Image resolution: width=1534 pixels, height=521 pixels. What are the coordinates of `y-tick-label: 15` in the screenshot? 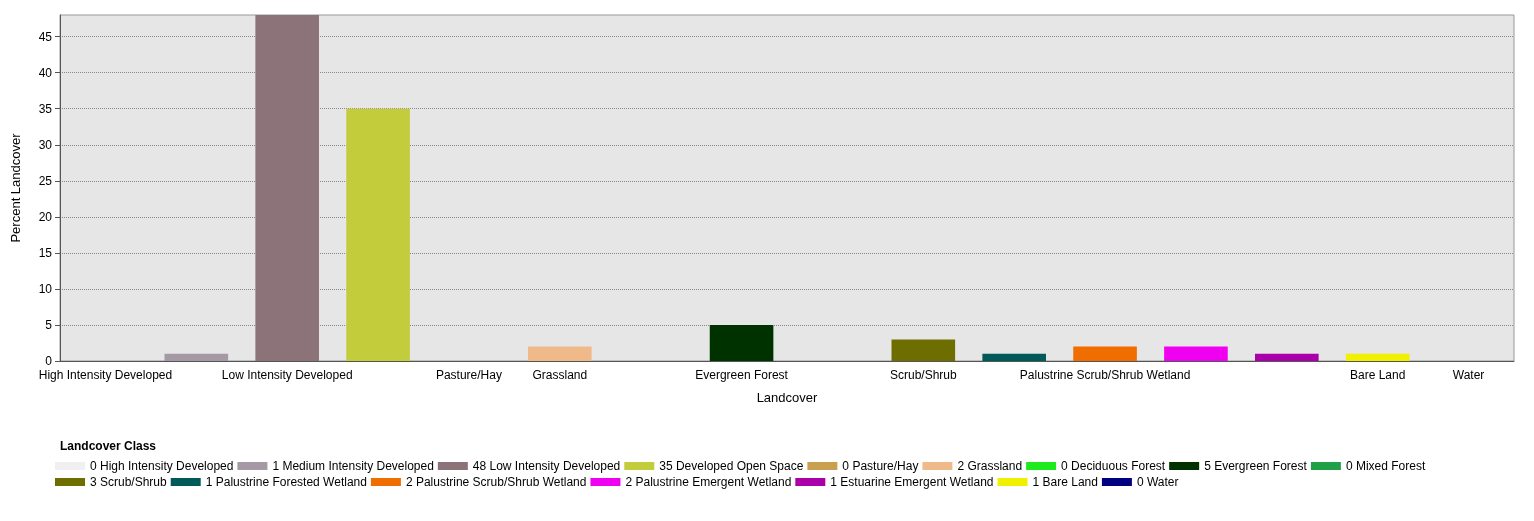 It's located at (45, 252).